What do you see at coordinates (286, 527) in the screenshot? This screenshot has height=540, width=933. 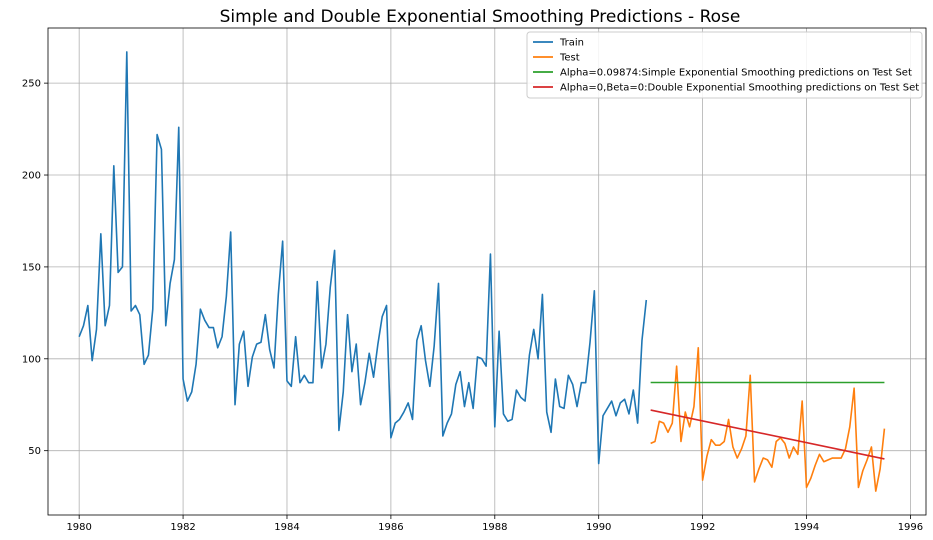 I see `x-tick-label: 1984` at bounding box center [286, 527].